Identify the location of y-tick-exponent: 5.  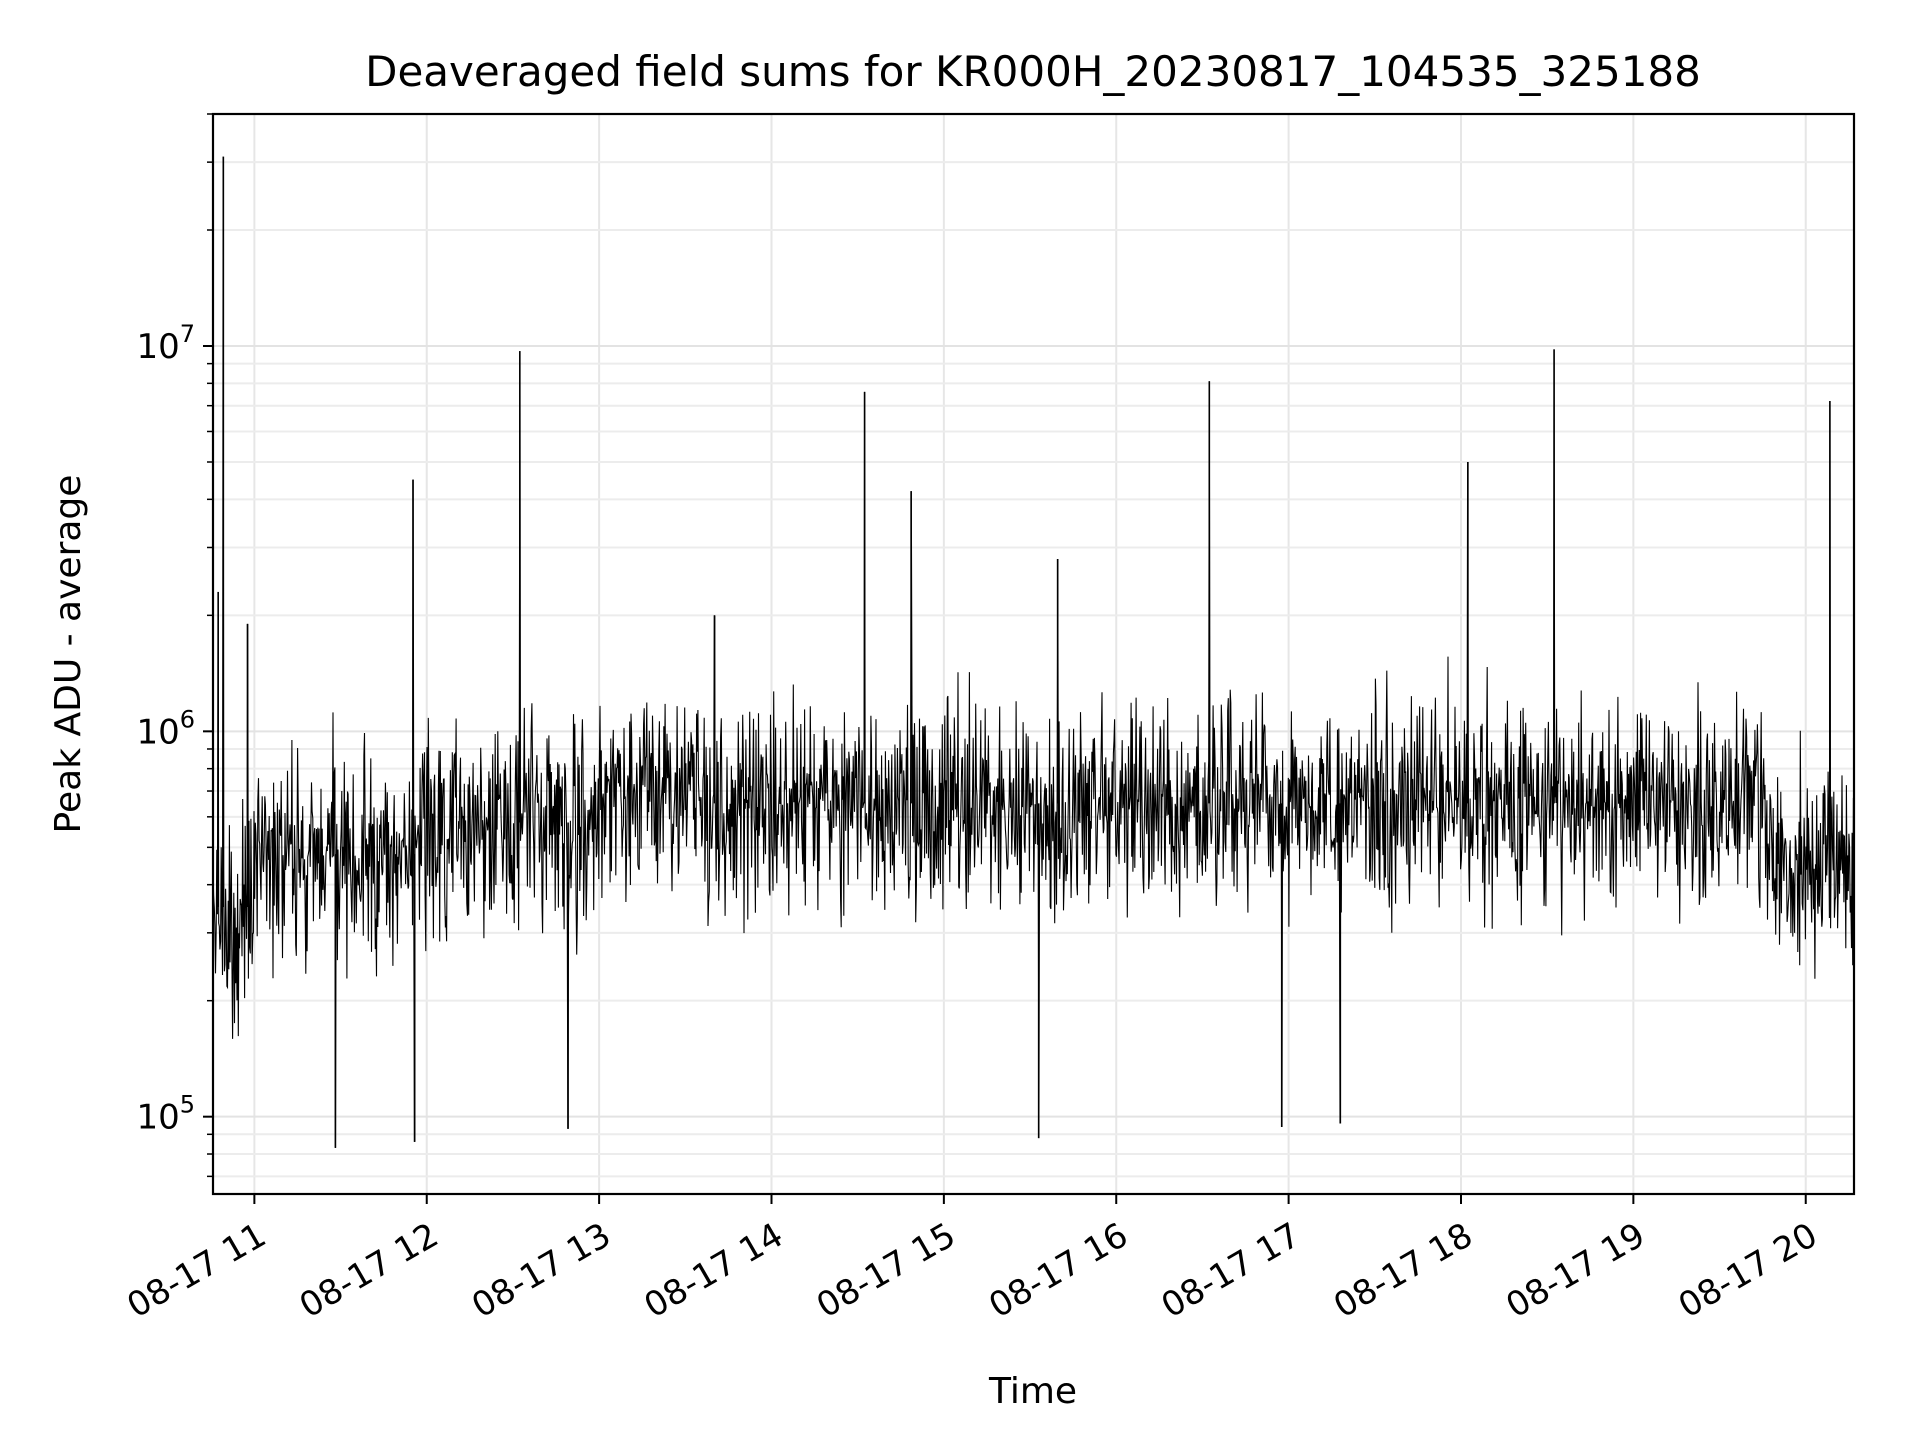
(187, 1105).